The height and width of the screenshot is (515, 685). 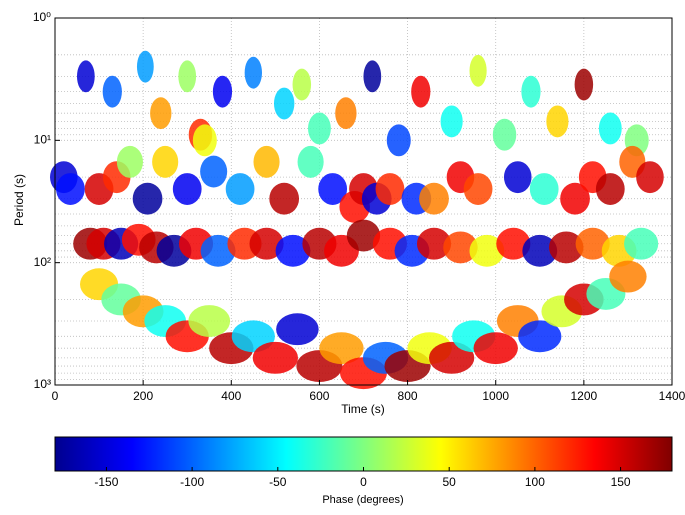 I want to click on x-tick-label: 200, so click(x=143, y=396).